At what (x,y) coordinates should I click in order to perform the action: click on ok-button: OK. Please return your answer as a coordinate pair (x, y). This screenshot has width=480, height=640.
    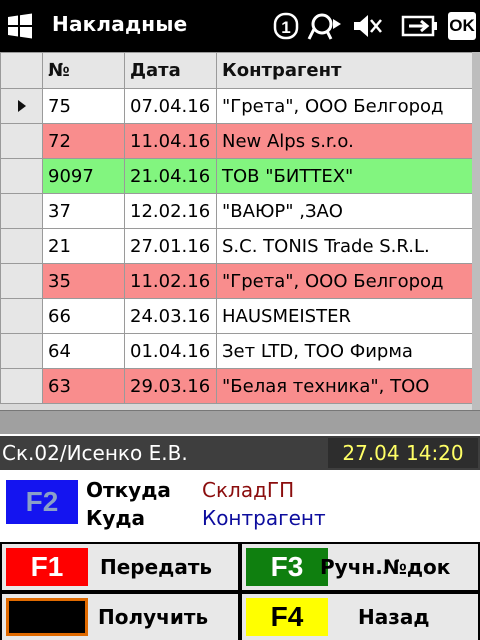
    Looking at the image, I should click on (462, 26).